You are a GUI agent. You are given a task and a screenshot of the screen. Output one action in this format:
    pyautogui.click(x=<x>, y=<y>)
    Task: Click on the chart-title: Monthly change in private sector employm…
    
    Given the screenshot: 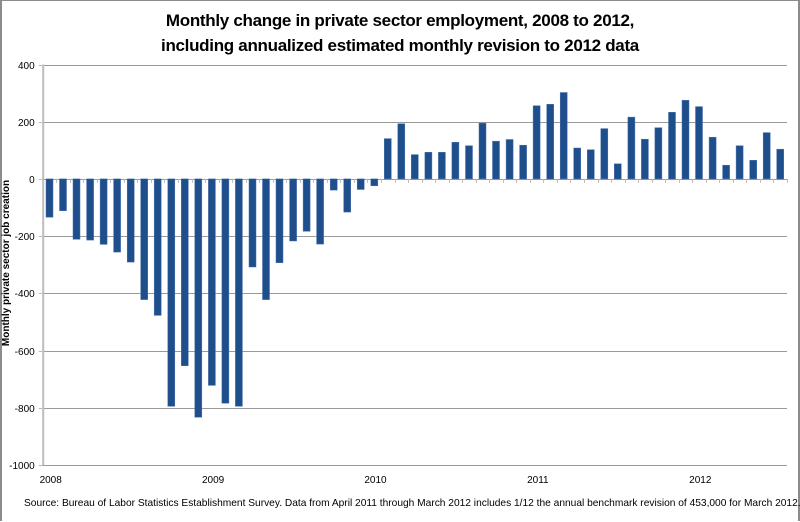 What is the action you would take?
    pyautogui.click(x=400, y=33)
    